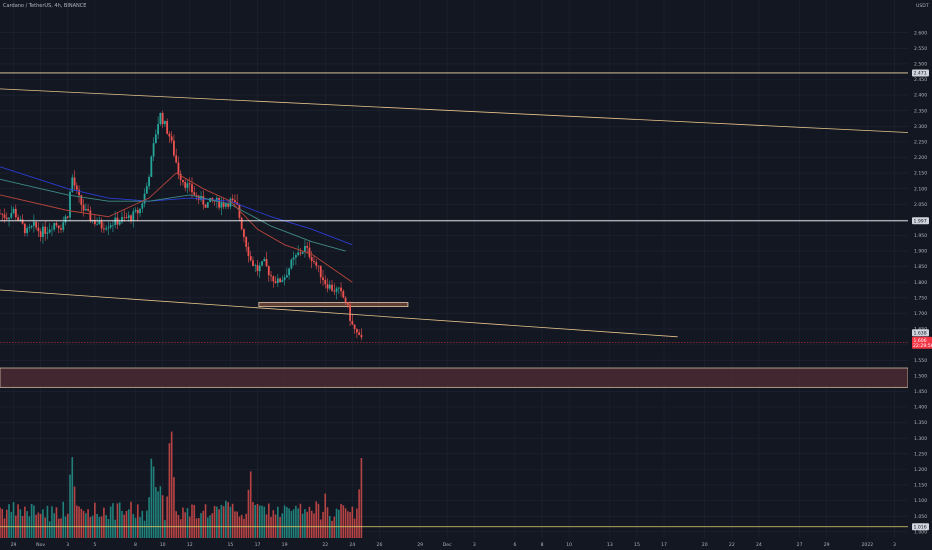 The width and height of the screenshot is (932, 550). What do you see at coordinates (45, 6) in the screenshot?
I see `chart-title: Cardano / TetherUS, 4h, BINANCE` at bounding box center [45, 6].